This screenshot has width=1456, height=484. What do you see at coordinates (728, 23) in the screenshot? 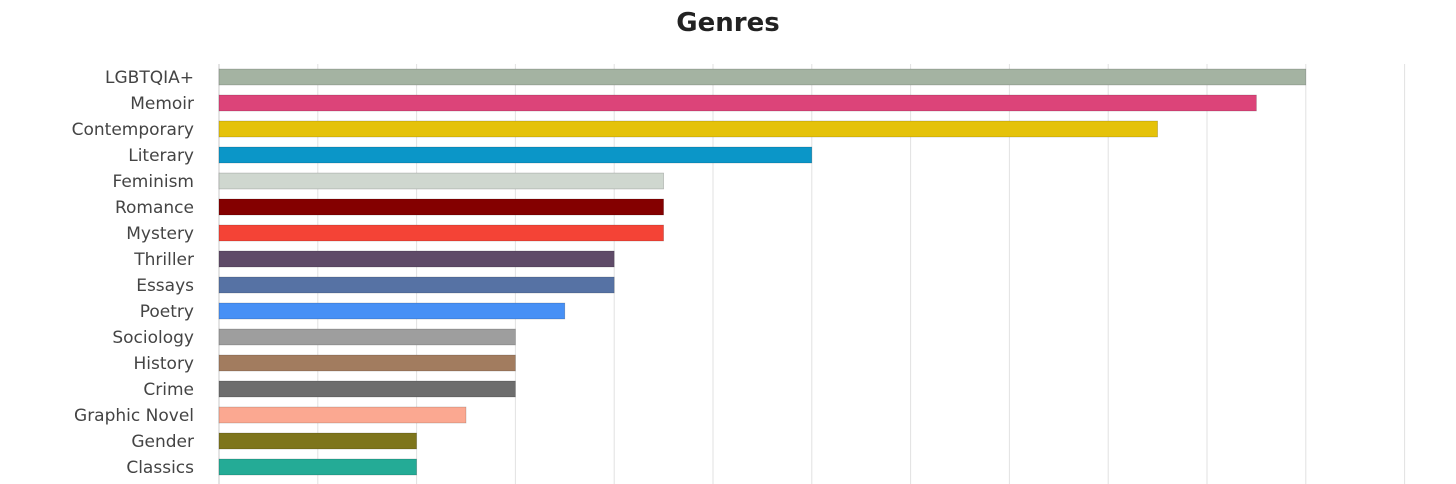
I see `chart-title: Genres` at bounding box center [728, 23].